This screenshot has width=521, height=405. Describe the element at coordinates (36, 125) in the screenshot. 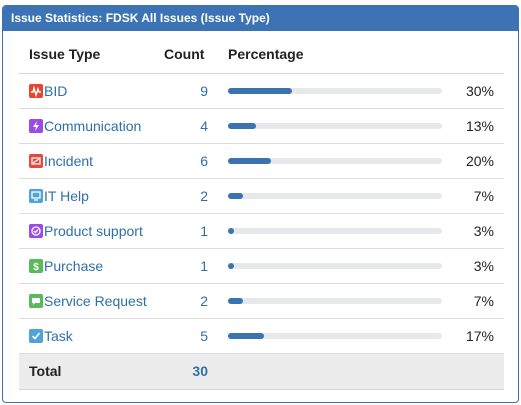

I see `communication-icon` at that location.